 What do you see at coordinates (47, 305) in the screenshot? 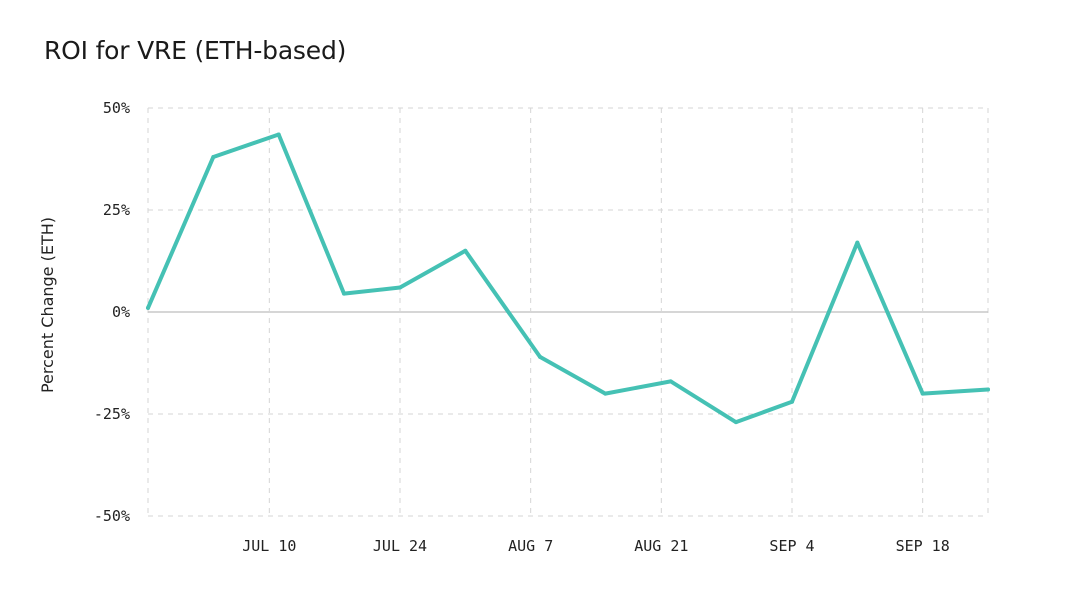
I see `y-axis-label: Percent Change (ETH)` at bounding box center [47, 305].